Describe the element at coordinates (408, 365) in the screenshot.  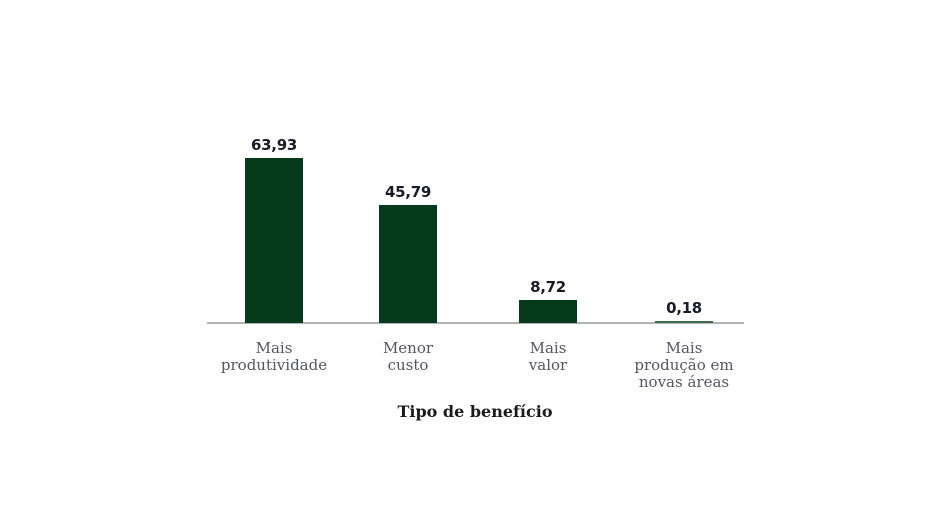
I see `category-label-line: custo` at that location.